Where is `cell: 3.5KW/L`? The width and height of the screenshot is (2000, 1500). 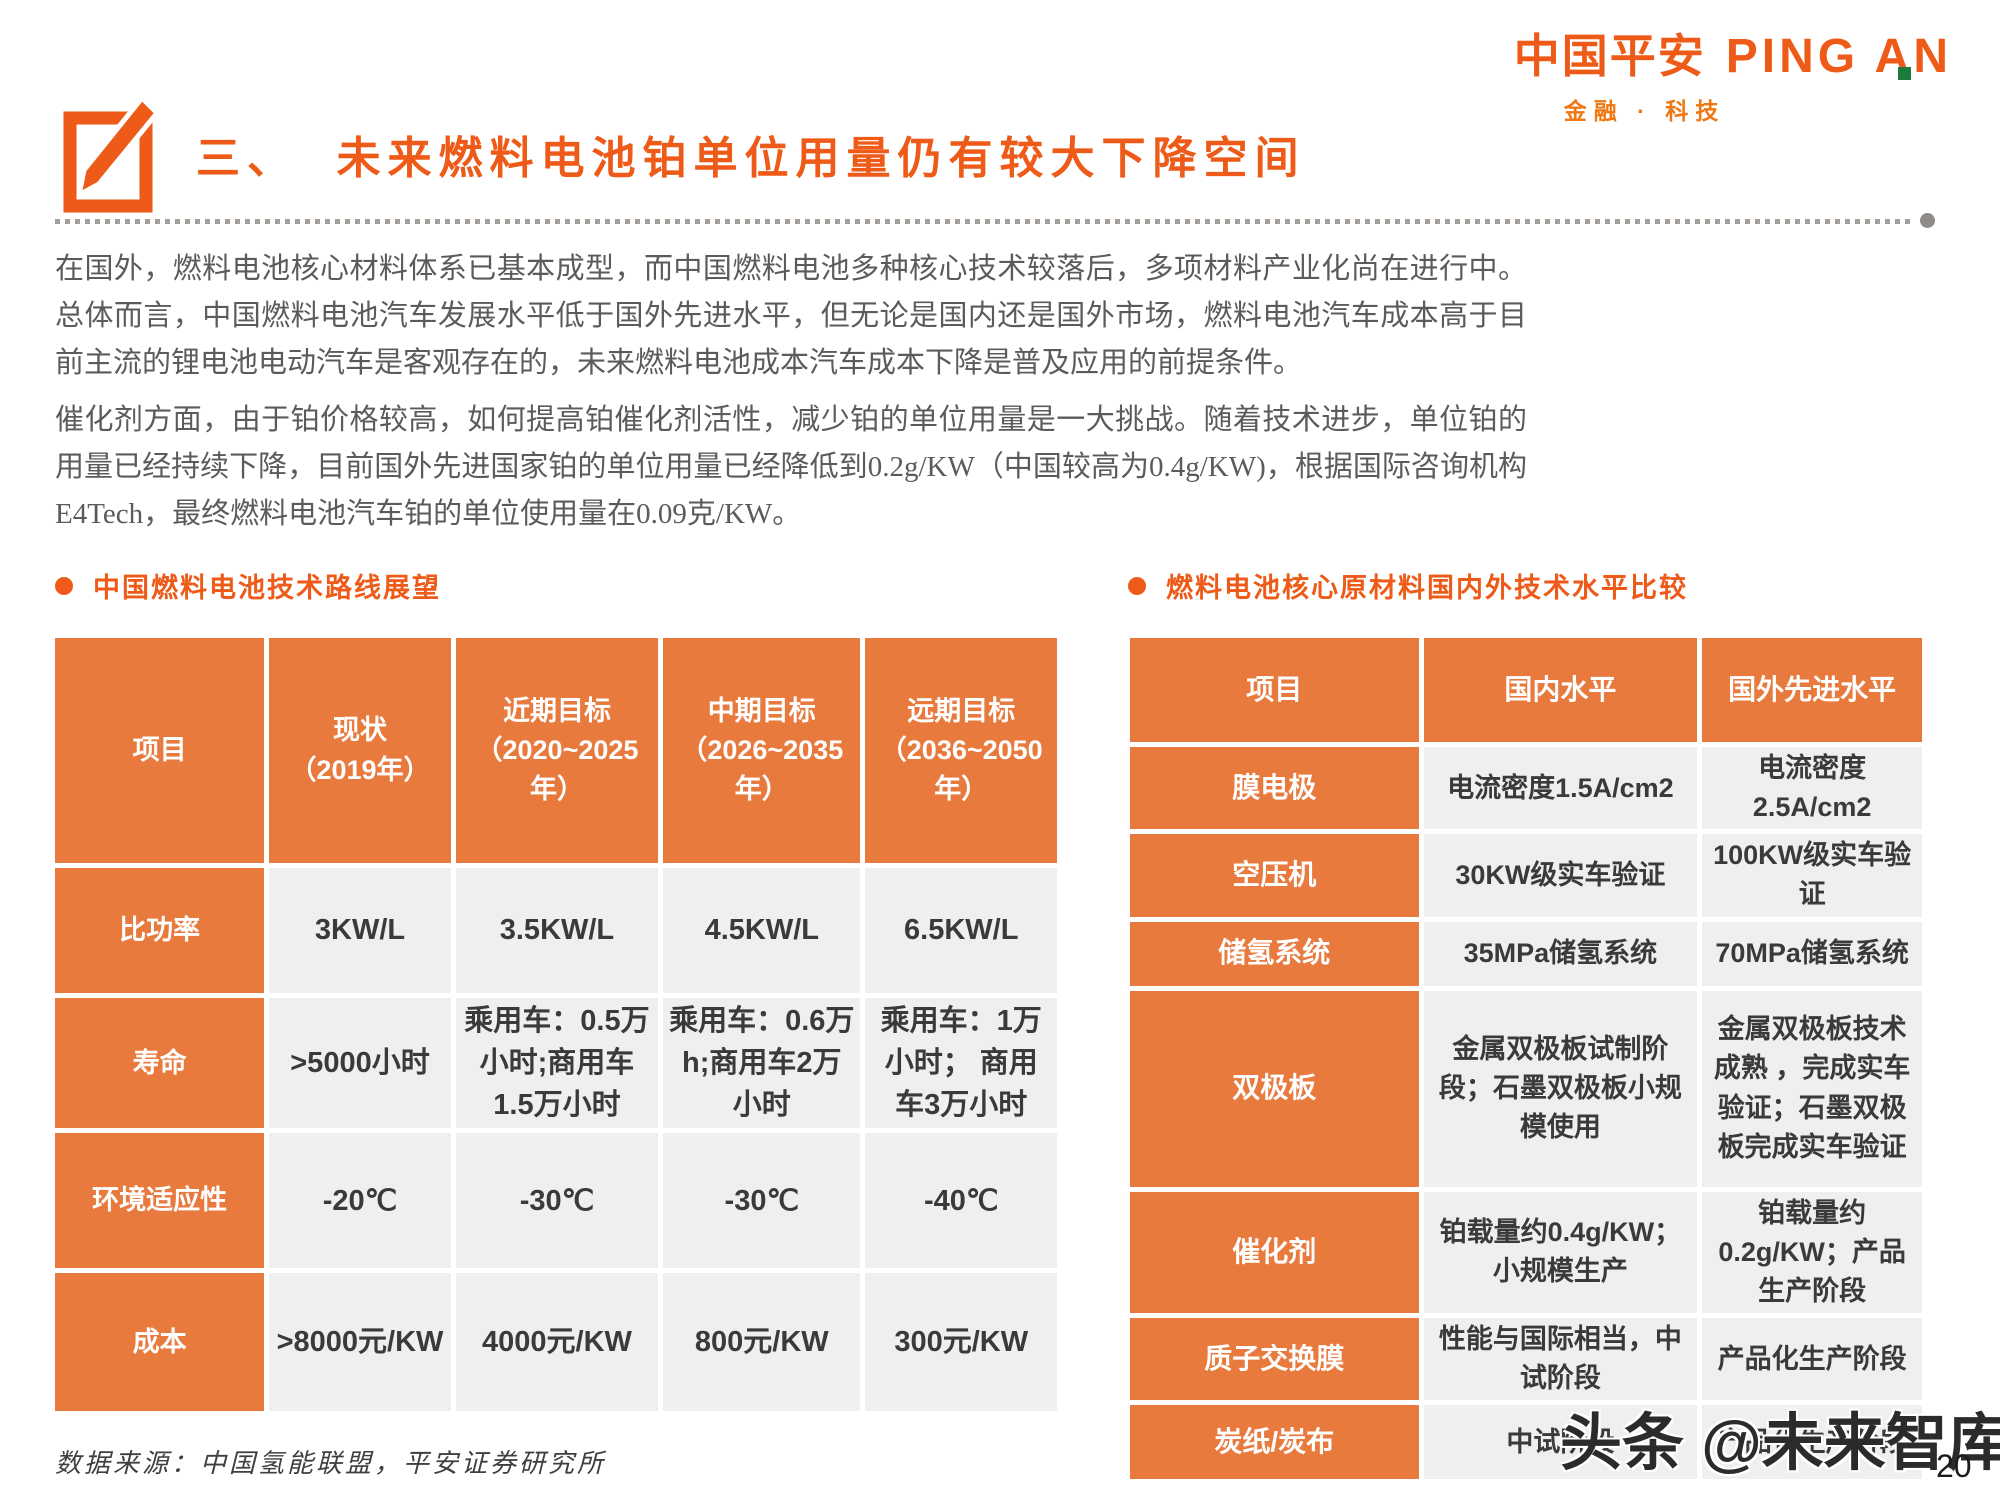
cell: 3.5KW/L is located at coordinates (557, 930).